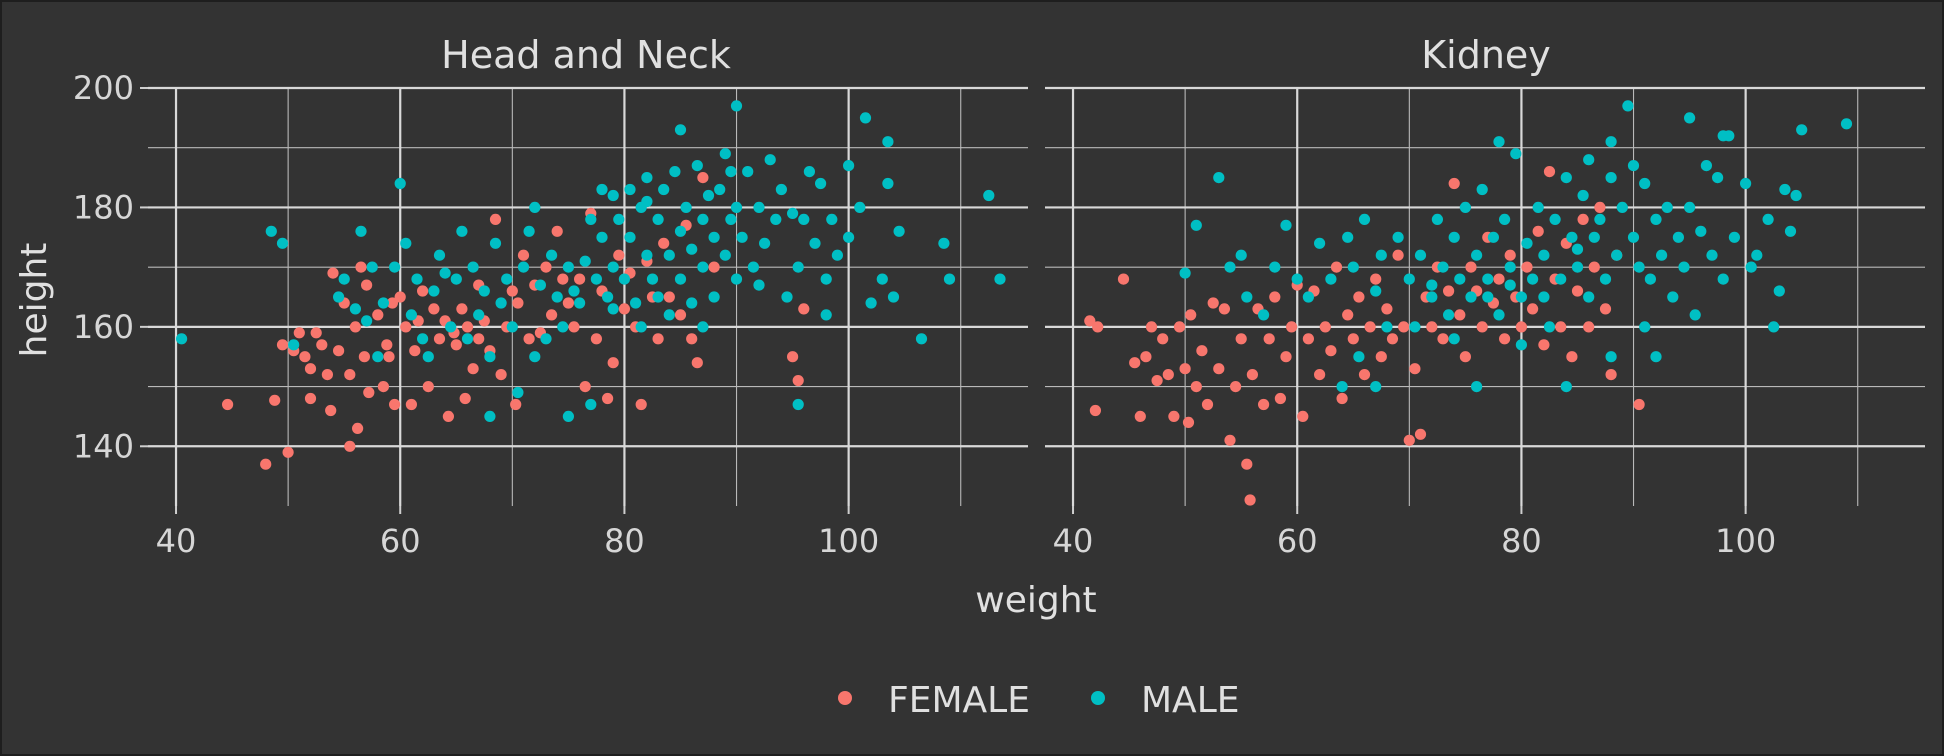 This screenshot has height=756, width=1944. I want to click on x-axis-panel-0: 40 60 80 100, so click(517, 533).